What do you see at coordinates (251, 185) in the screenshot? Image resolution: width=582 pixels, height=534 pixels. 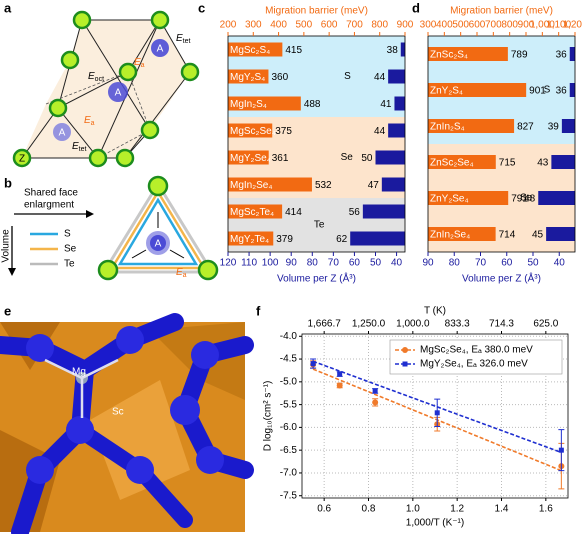 I see `category-label: MgIn₂Se₄` at bounding box center [251, 185].